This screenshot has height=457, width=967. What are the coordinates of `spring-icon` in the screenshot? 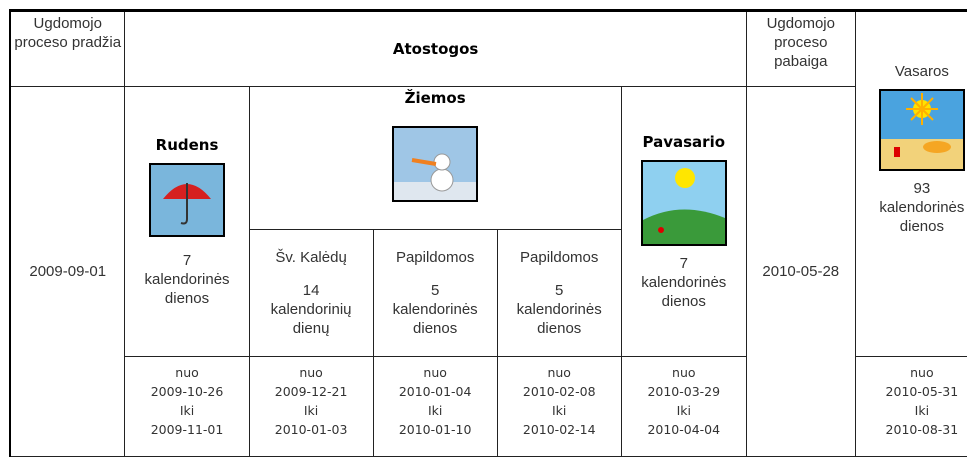 It's located at (683, 202).